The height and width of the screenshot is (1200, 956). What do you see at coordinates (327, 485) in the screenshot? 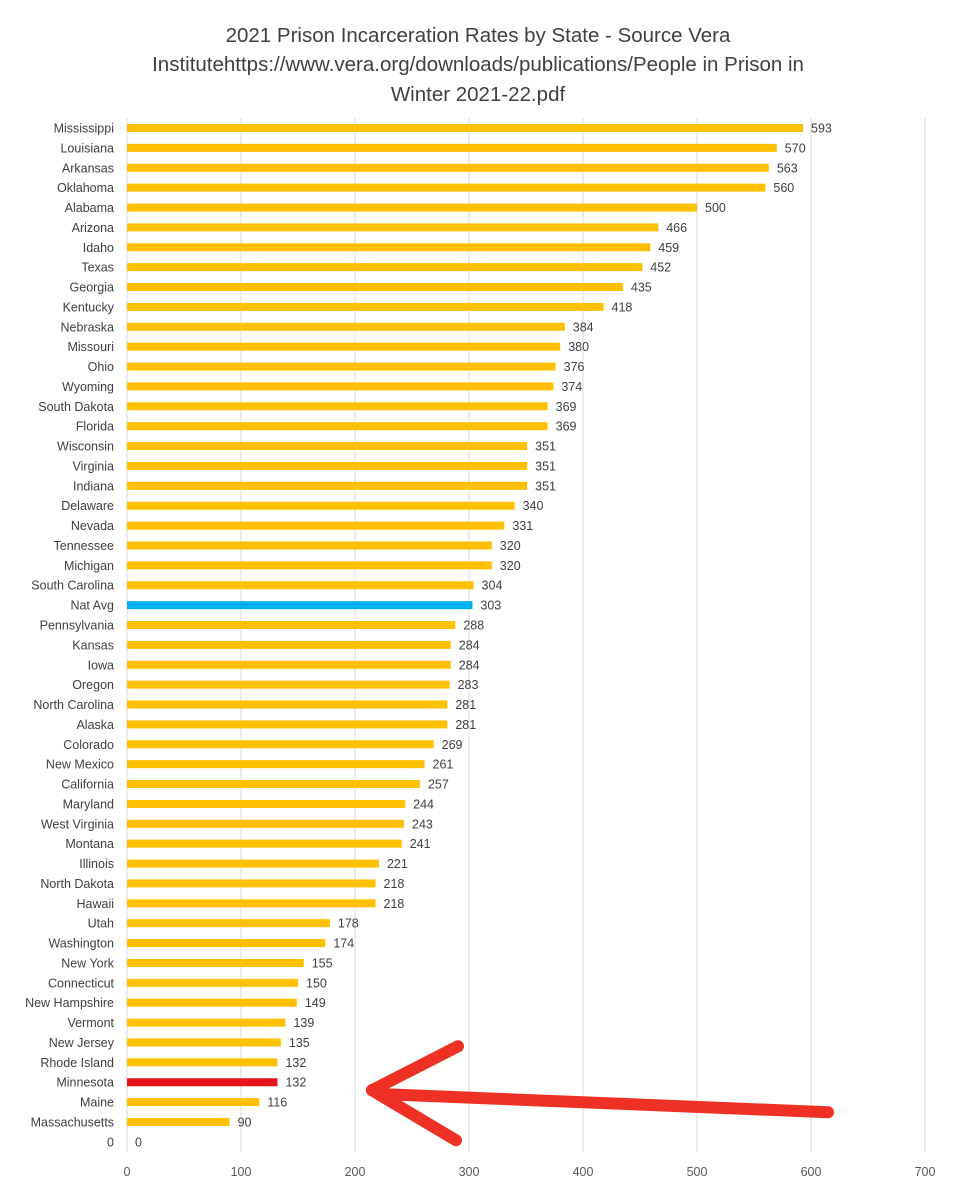
I see `bar-indiana` at bounding box center [327, 485].